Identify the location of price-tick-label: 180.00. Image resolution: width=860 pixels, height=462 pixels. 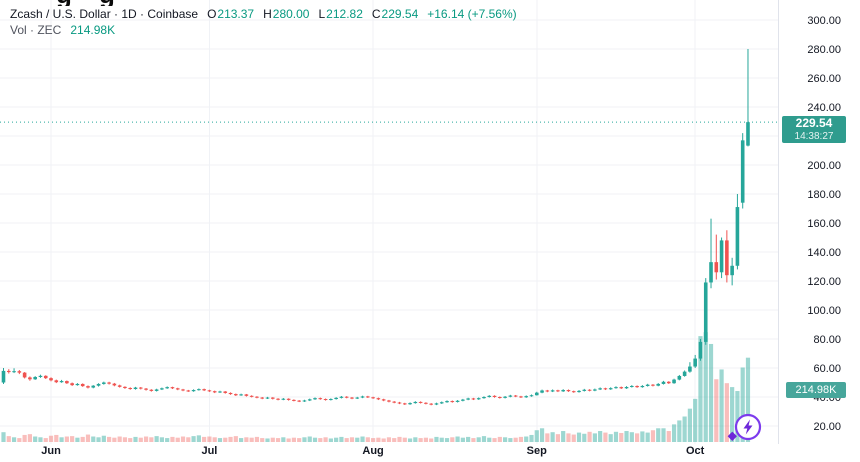
(824, 195).